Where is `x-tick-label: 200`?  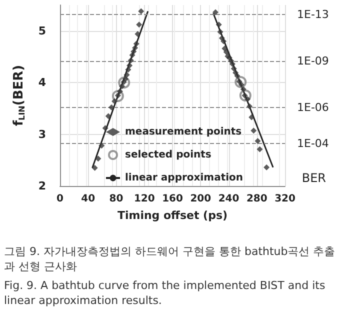
x-tick-label: 200 is located at coordinates (201, 199).